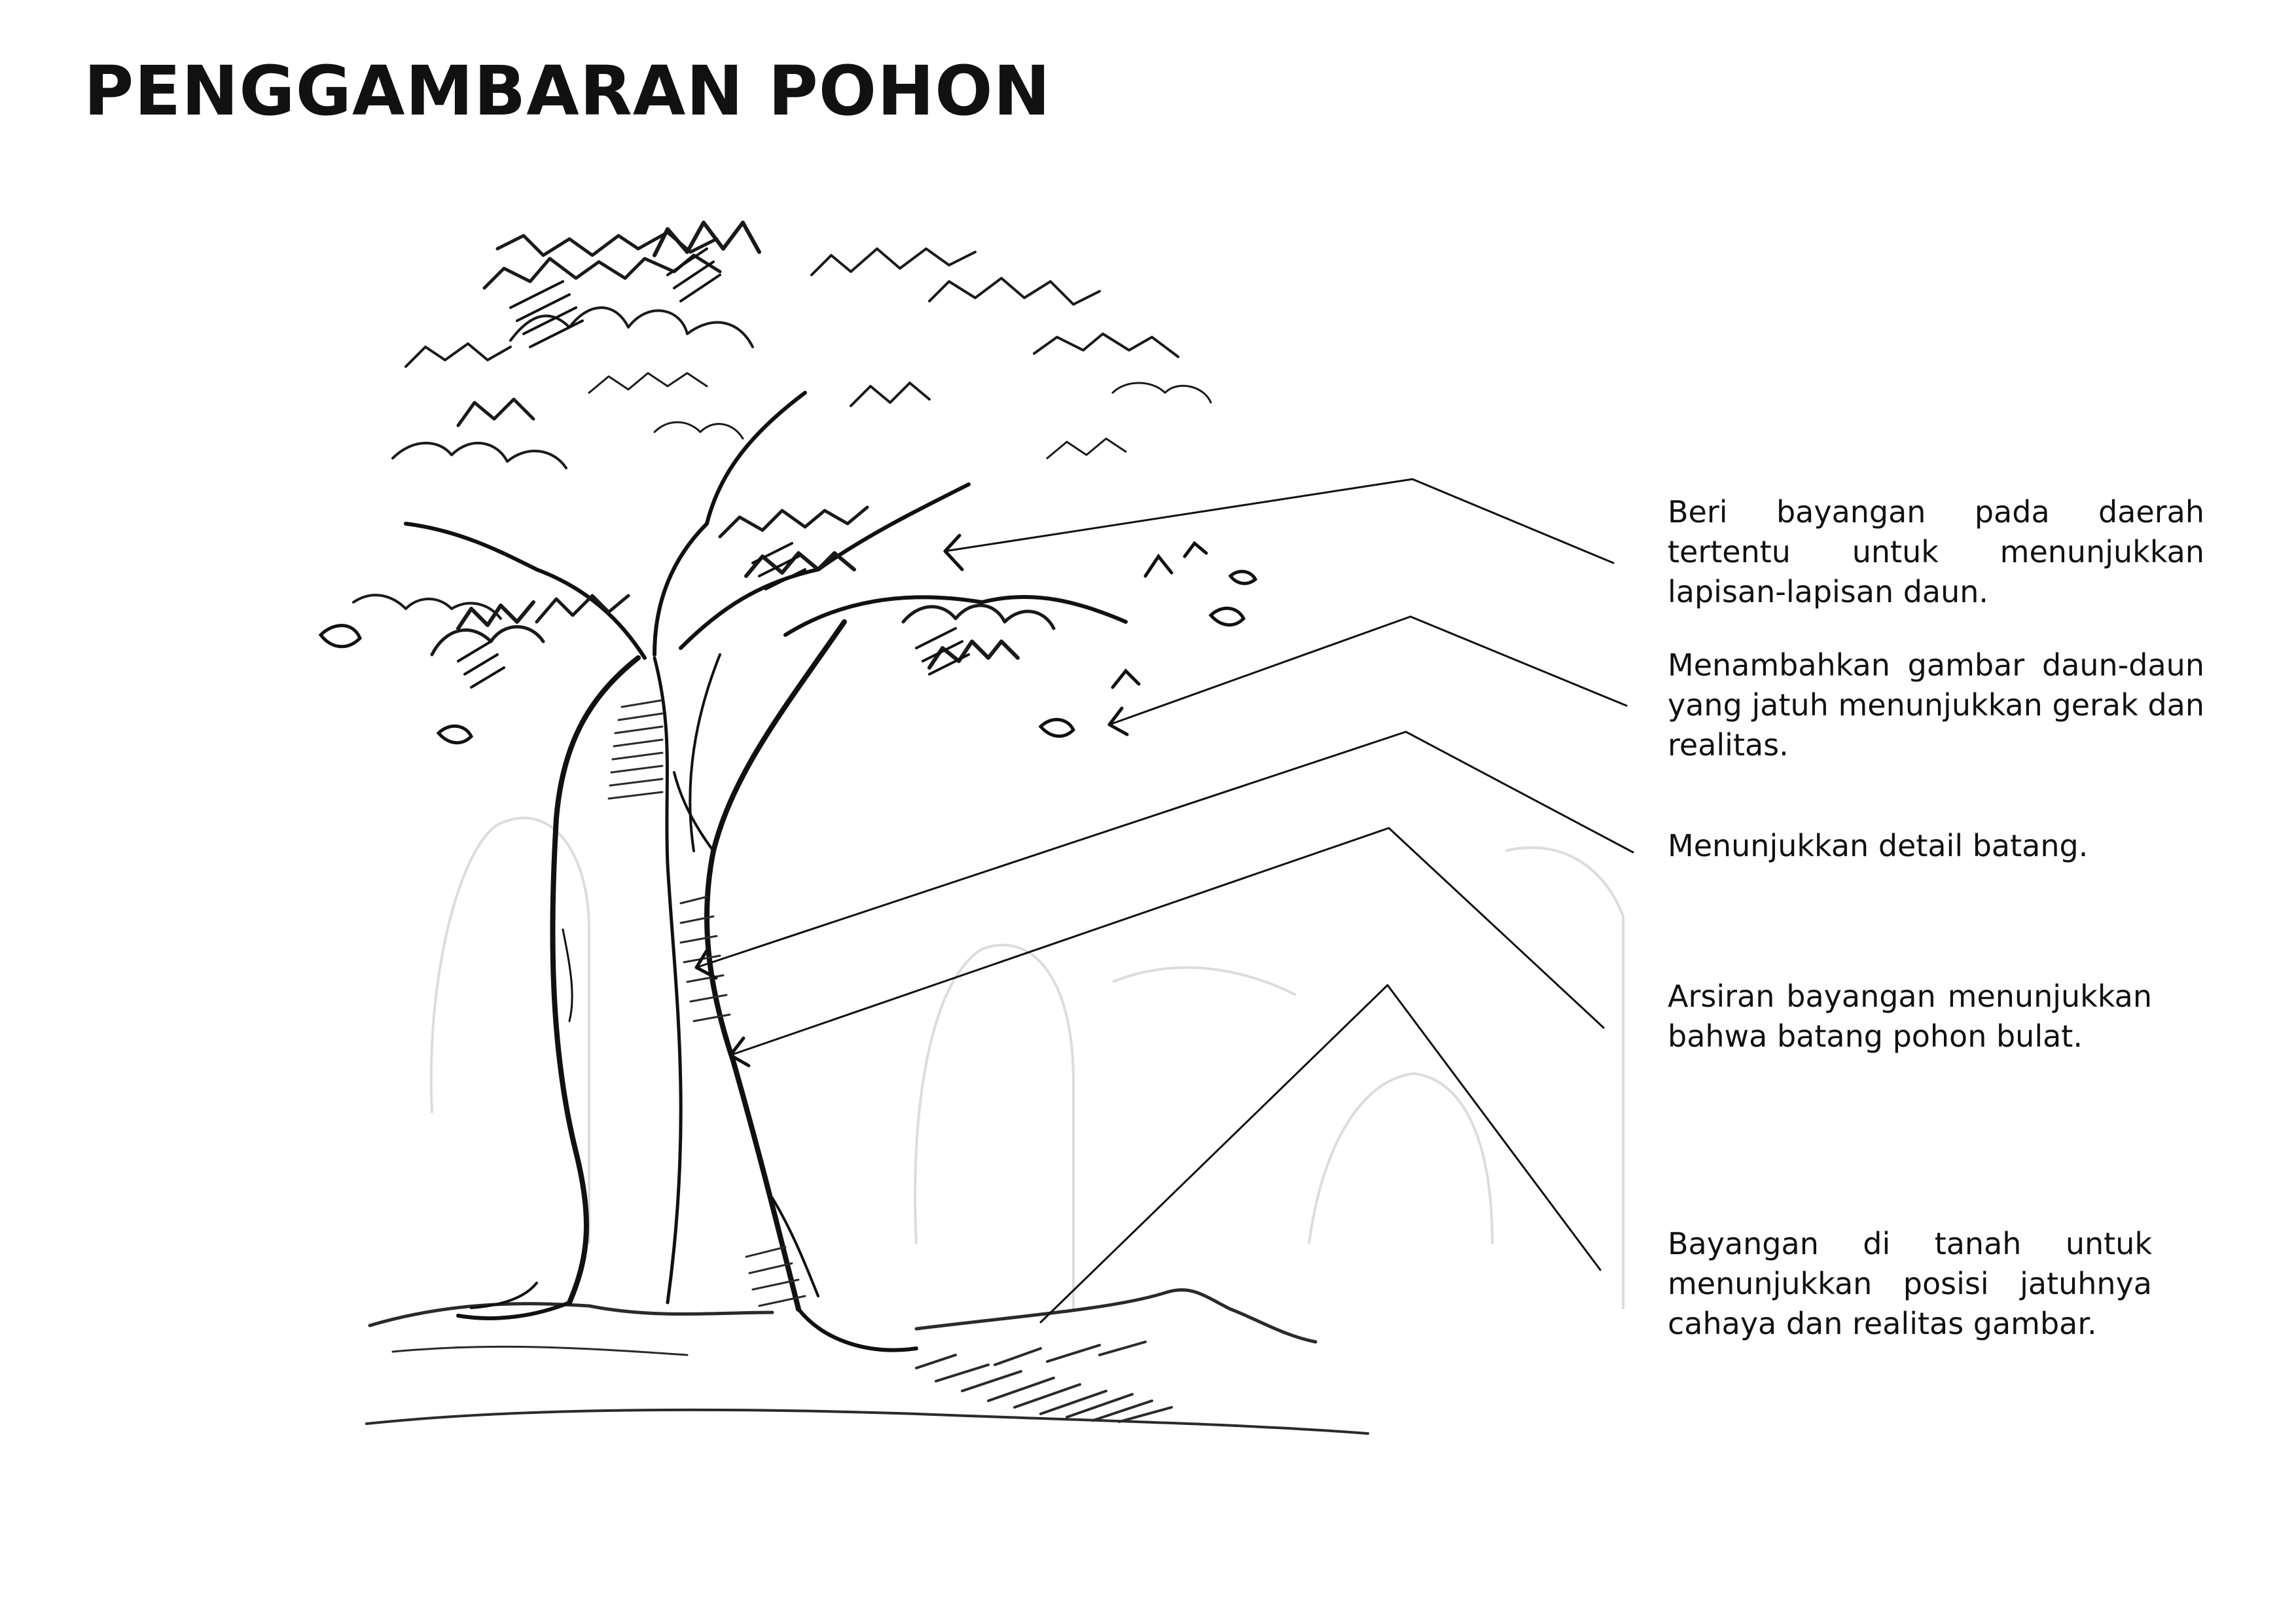 The height and width of the screenshot is (1624, 2296). I want to click on tree-trunk, so click(687, 985).